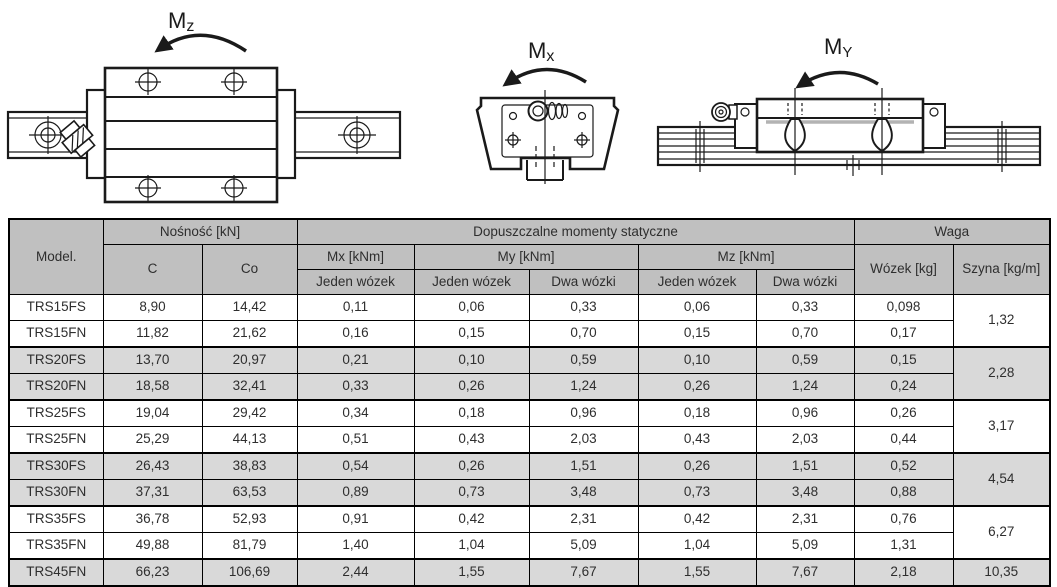 The width and height of the screenshot is (1057, 587). Describe the element at coordinates (355, 282) in the screenshot. I see `col-header-mx-jeden: Jeden wózek` at that location.